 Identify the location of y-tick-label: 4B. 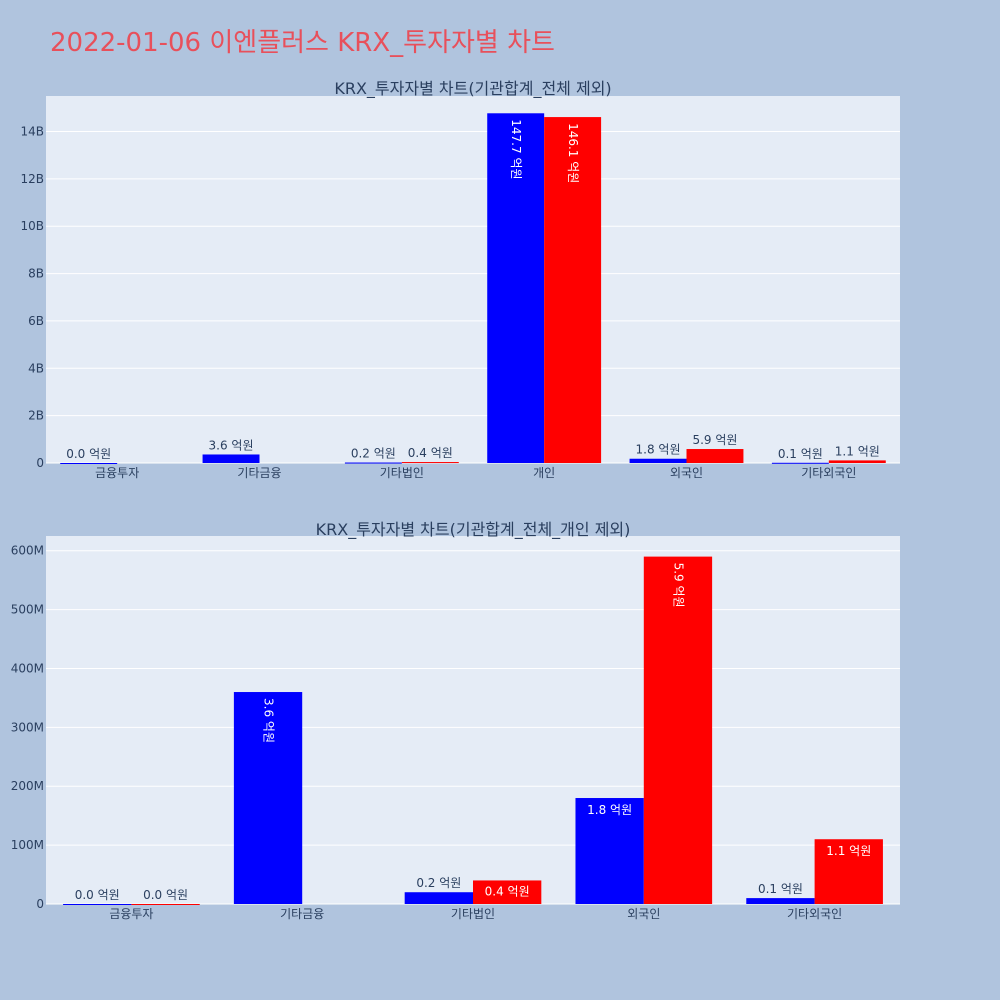
(36, 368).